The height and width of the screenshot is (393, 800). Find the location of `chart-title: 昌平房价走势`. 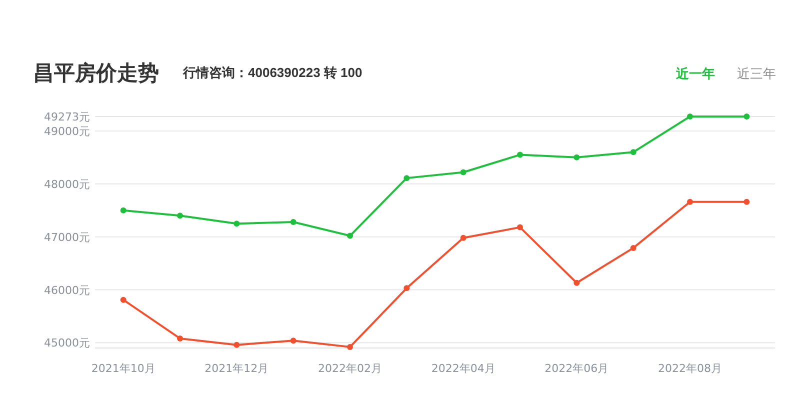

chart-title: 昌平房价走势 is located at coordinates (96, 73).